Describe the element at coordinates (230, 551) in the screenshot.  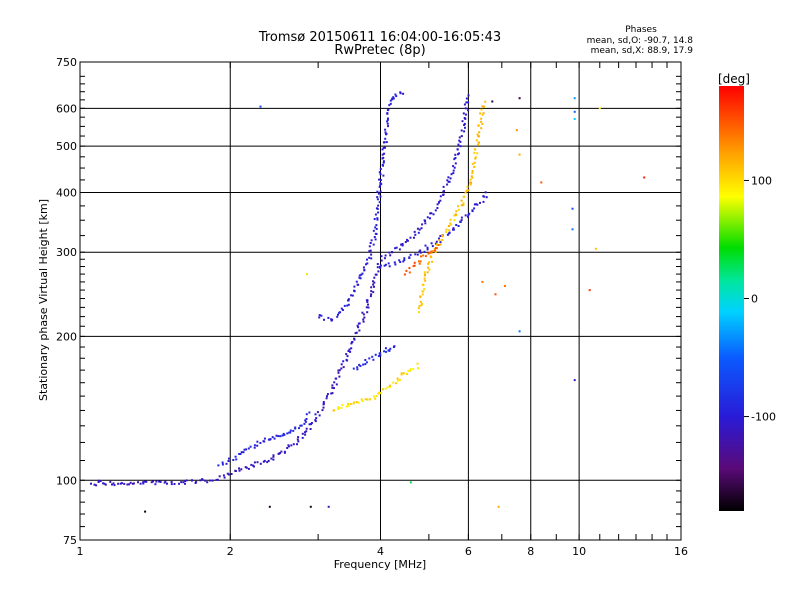
I see `x-tick-label: 2` at that location.